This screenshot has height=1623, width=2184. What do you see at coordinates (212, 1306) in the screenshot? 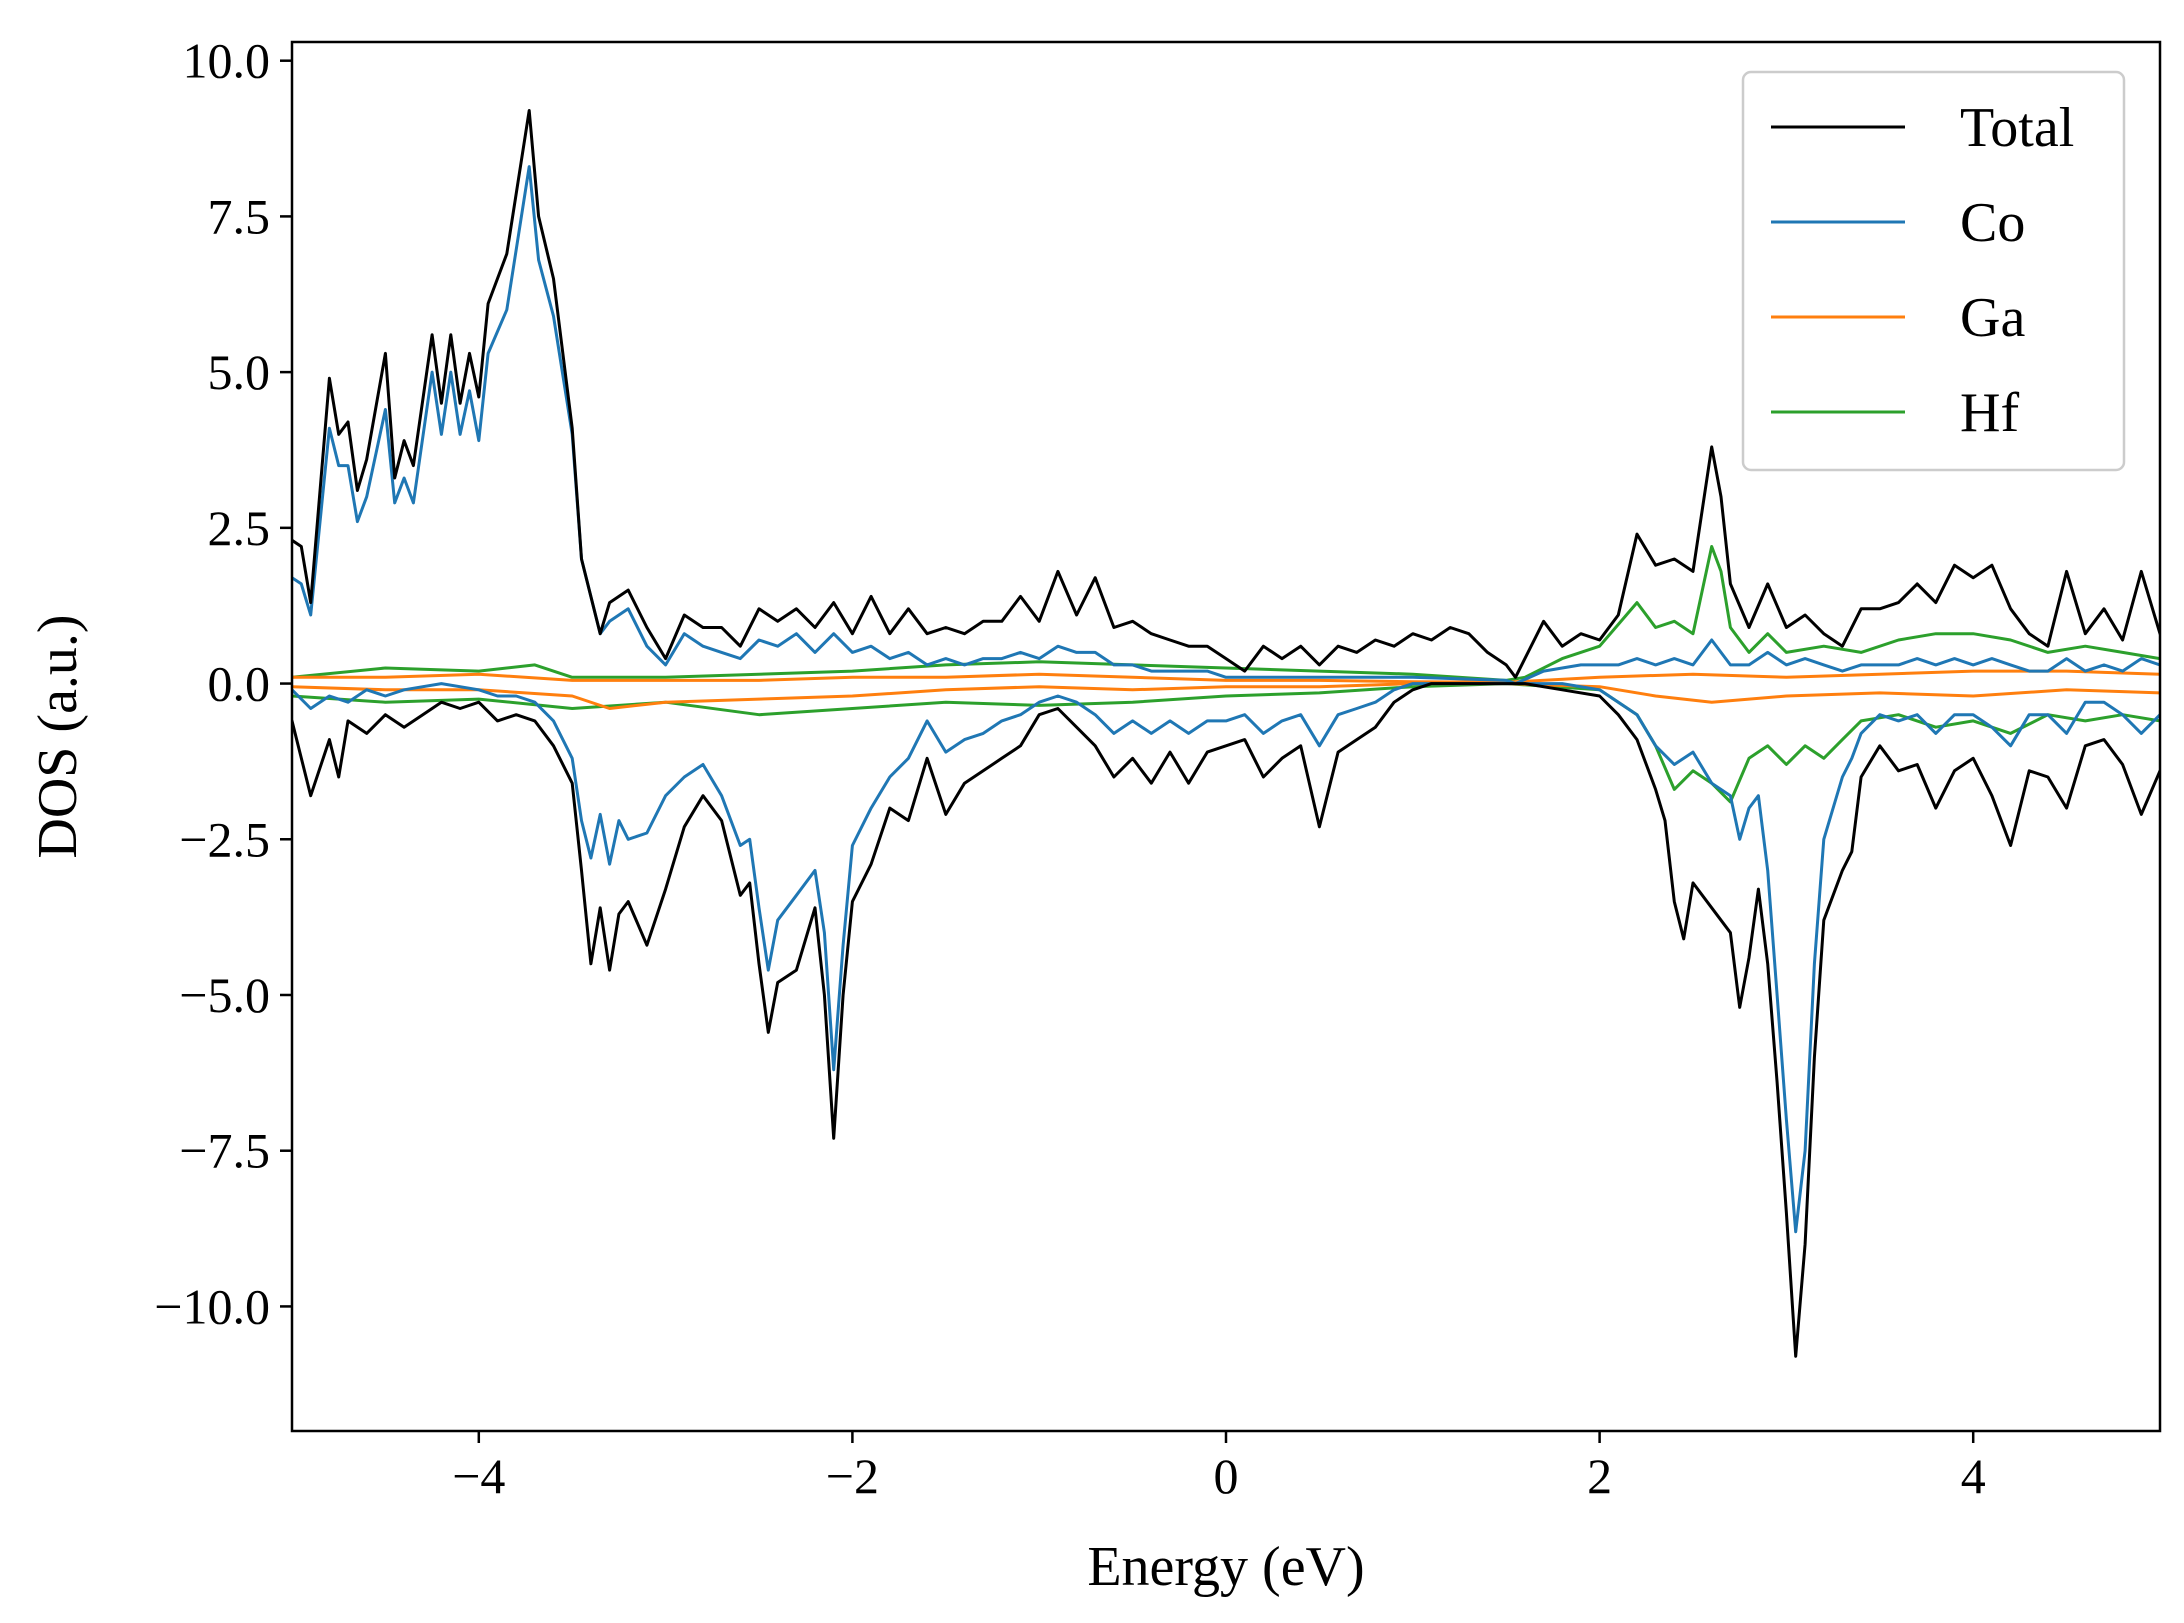
I see `y-tick-label: −10.0` at bounding box center [212, 1306].